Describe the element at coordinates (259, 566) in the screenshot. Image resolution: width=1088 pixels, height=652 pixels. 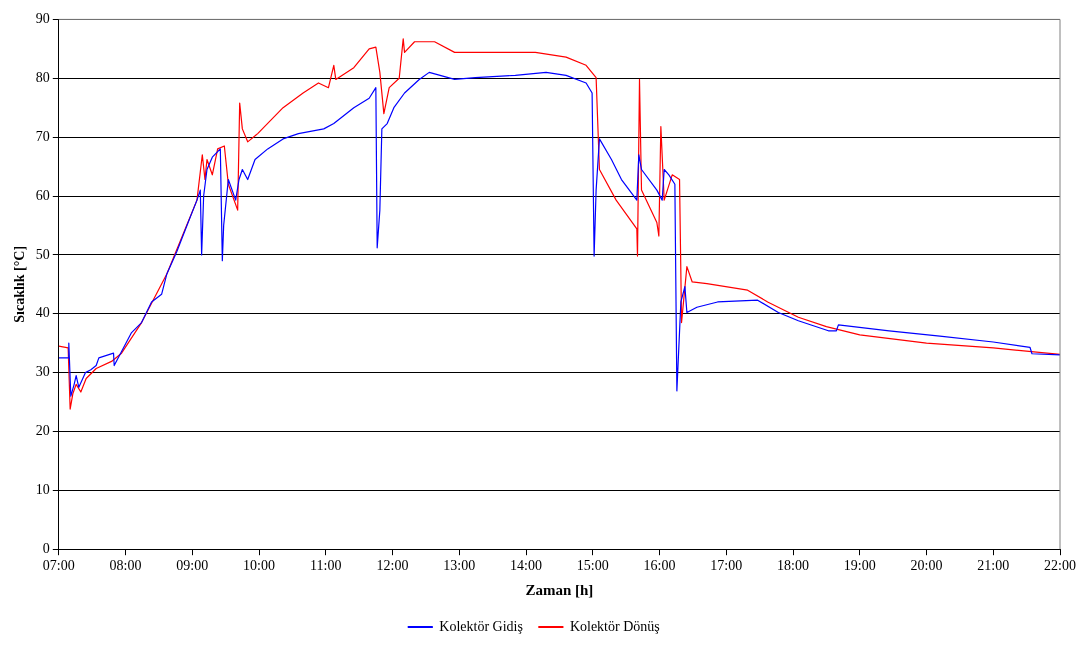
I see `x-tick-label: 10:00` at that location.